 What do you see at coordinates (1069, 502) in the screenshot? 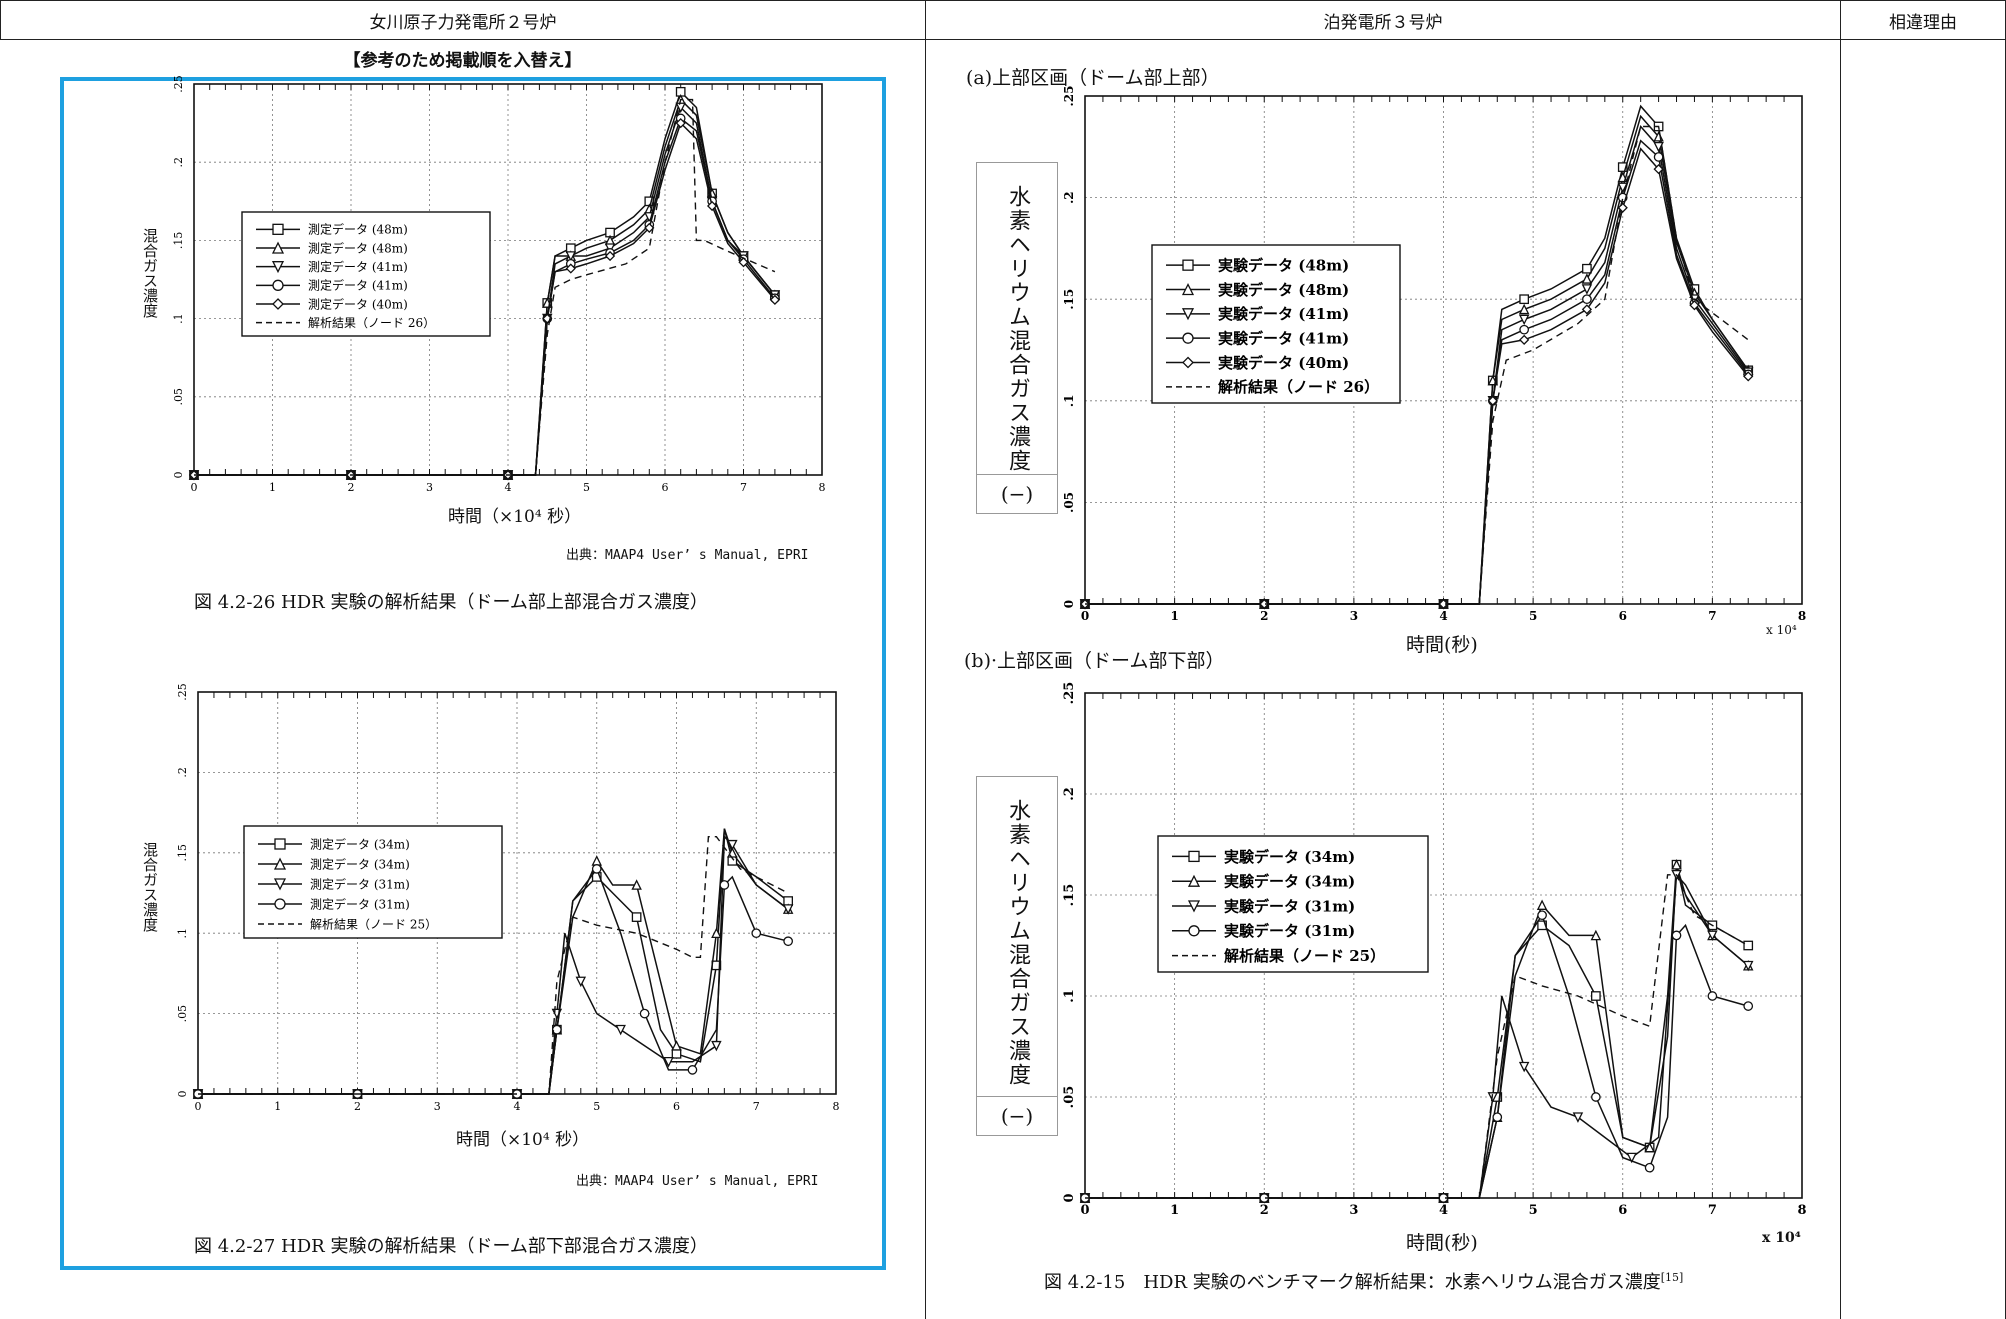
I see `chart-r1-ytick-label: .05` at bounding box center [1069, 502].